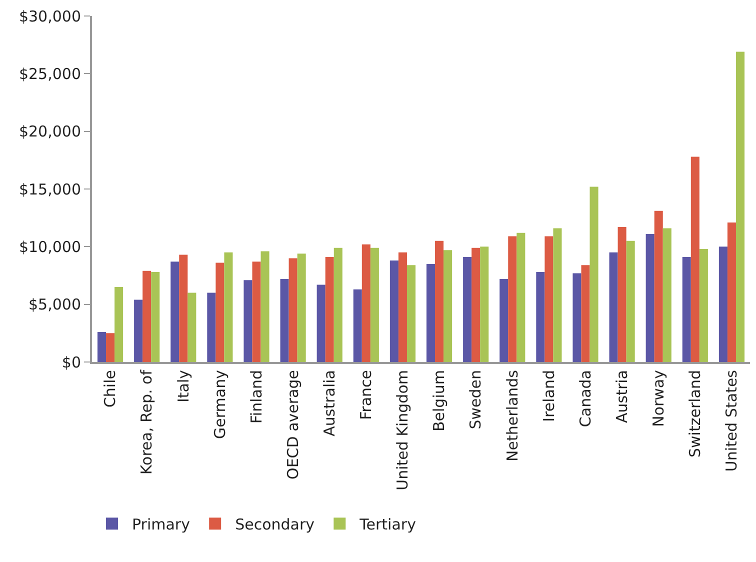 This screenshot has height=562, width=756. I want to click on x-tick-label: Italy, so click(183, 386).